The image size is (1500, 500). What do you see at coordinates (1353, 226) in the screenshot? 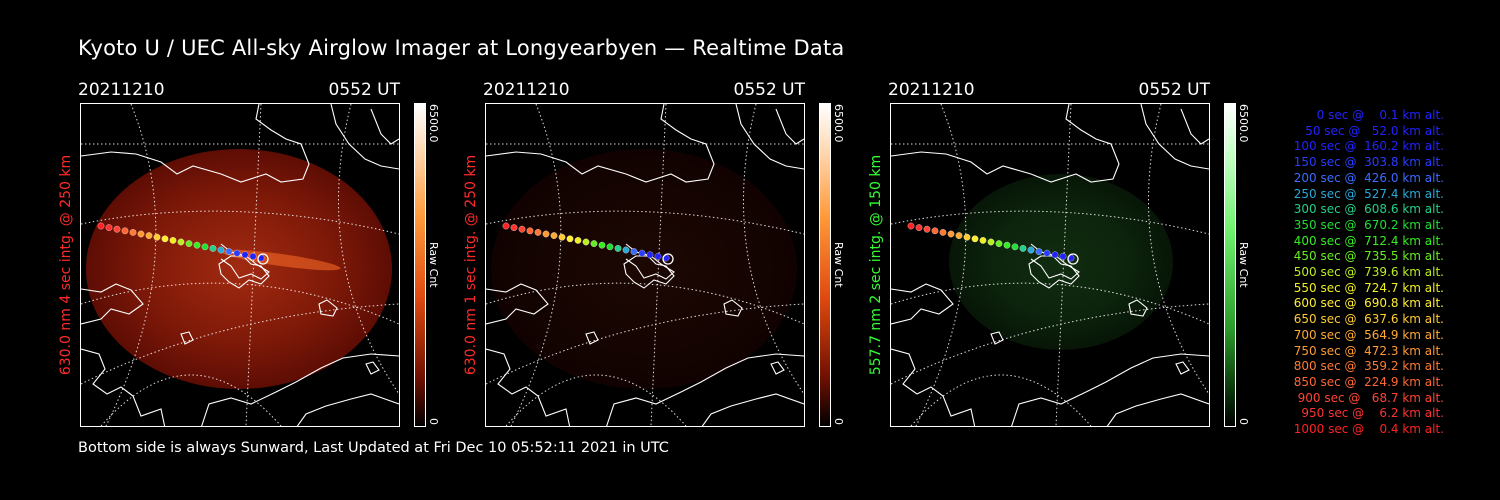
I see `legend-row: 350 sec @ 670.2 km alt.` at bounding box center [1353, 226].